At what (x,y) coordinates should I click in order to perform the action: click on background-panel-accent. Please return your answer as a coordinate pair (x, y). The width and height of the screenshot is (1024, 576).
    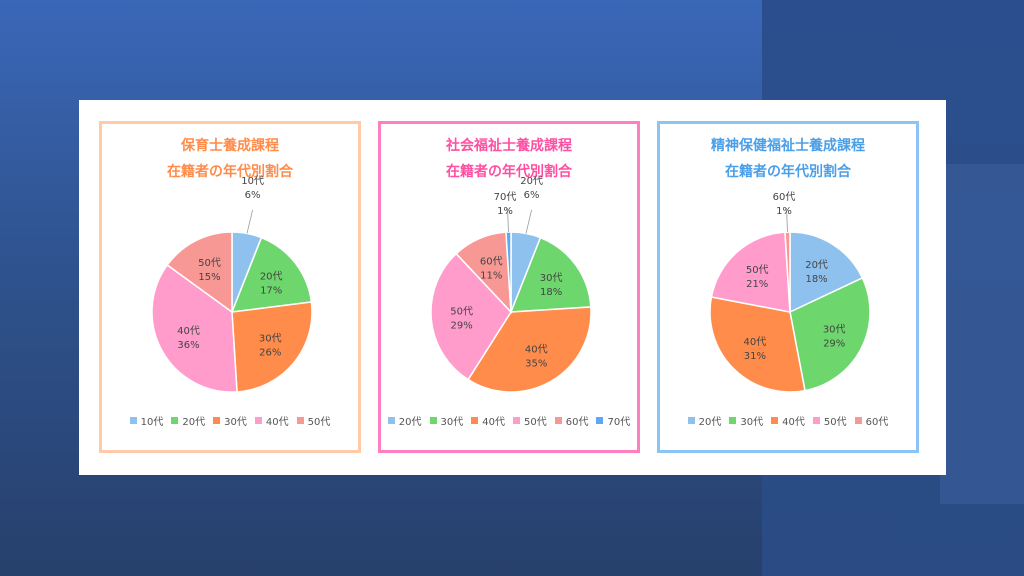
    Looking at the image, I should click on (982, 334).